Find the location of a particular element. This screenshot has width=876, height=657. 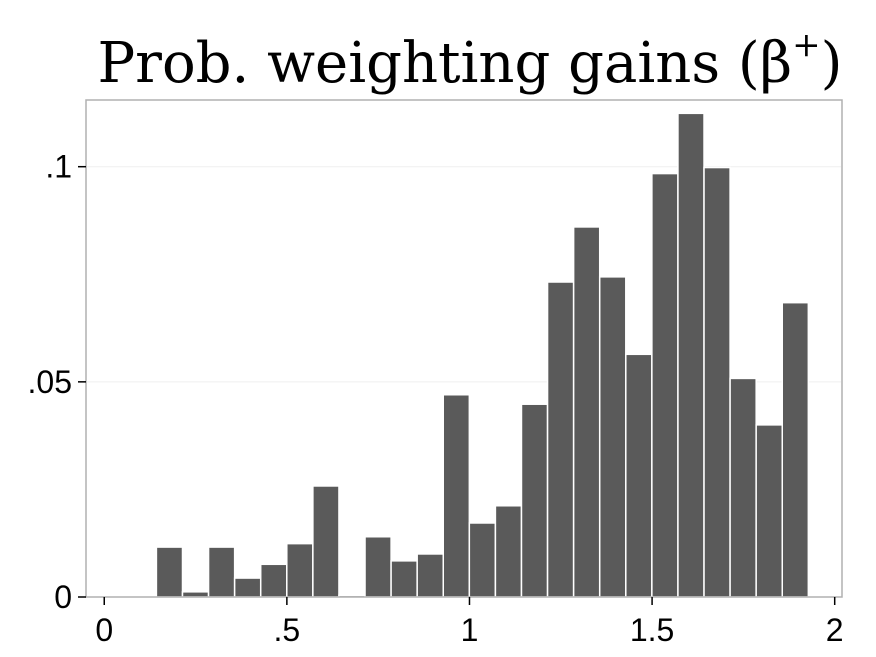

chart-title: Prob. weighting gains (β+) is located at coordinates (470, 60).